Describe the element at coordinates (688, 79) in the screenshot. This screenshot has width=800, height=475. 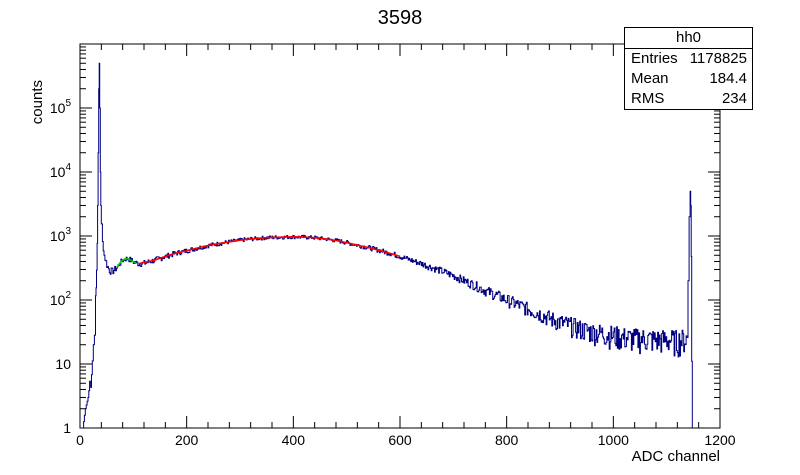
I see `stats-row-mean: Mean 184.4` at that location.